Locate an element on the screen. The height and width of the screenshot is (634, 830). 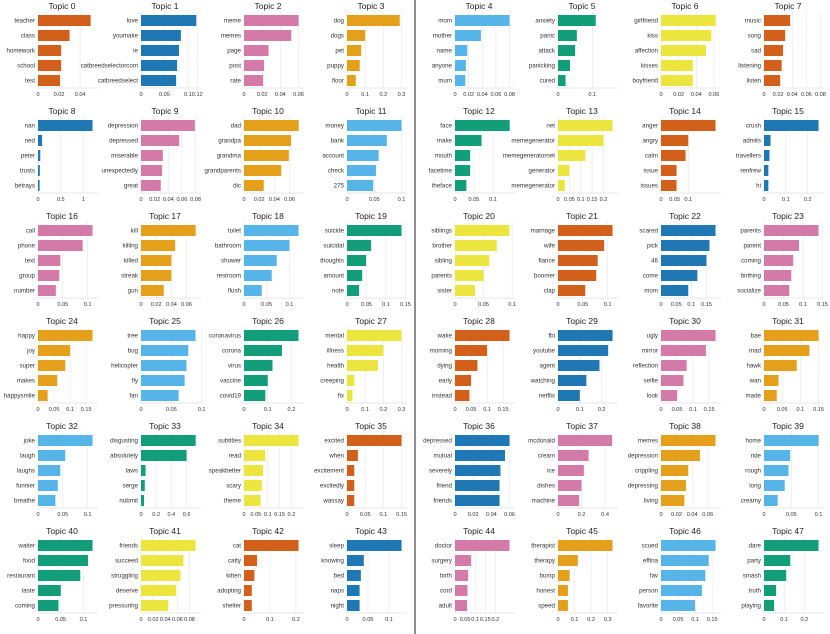
panel-title: Topic 14 is located at coordinates (685, 111).